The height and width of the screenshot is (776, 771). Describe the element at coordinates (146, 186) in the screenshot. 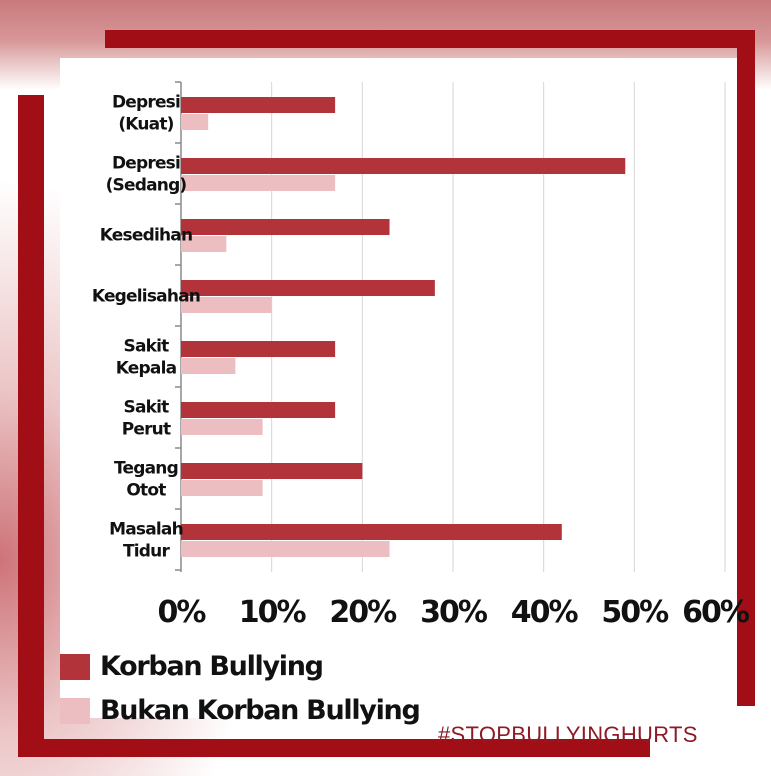

I see `category-label: (Sedang)` at that location.